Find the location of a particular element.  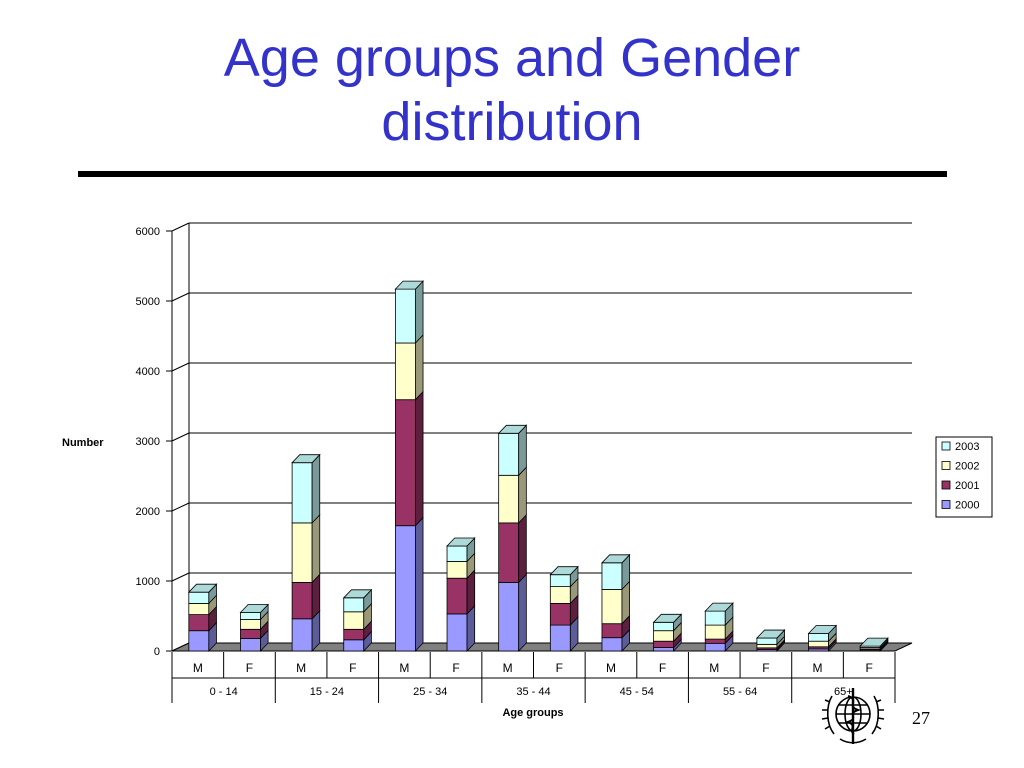

x-group-label: 35 - 44 is located at coordinates (533, 692).